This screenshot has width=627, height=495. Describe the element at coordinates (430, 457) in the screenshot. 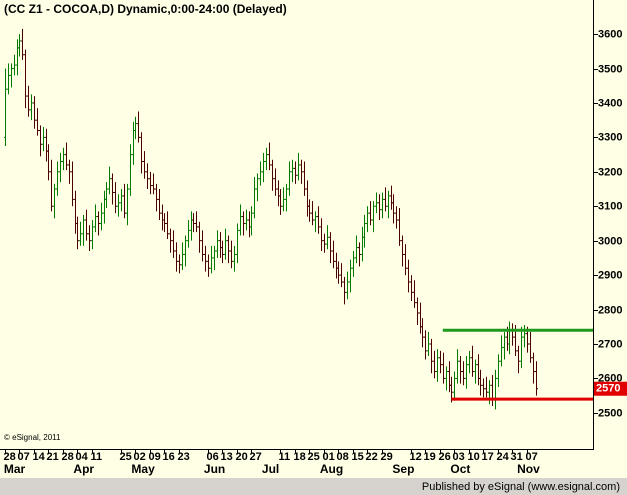

I see `x-tick-label: 19` at that location.